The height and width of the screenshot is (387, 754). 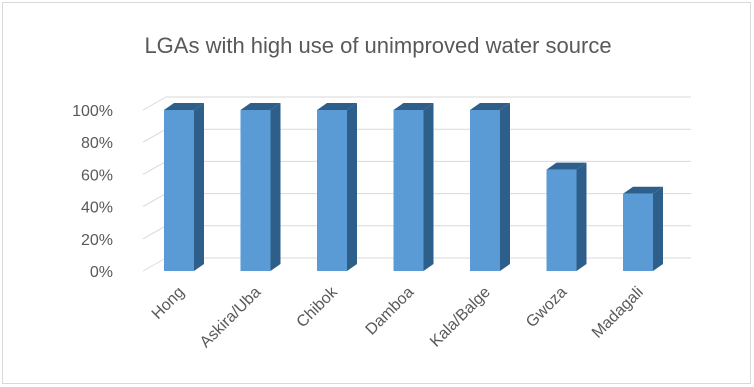 I want to click on y-tick-label: 20%, so click(x=97, y=240).